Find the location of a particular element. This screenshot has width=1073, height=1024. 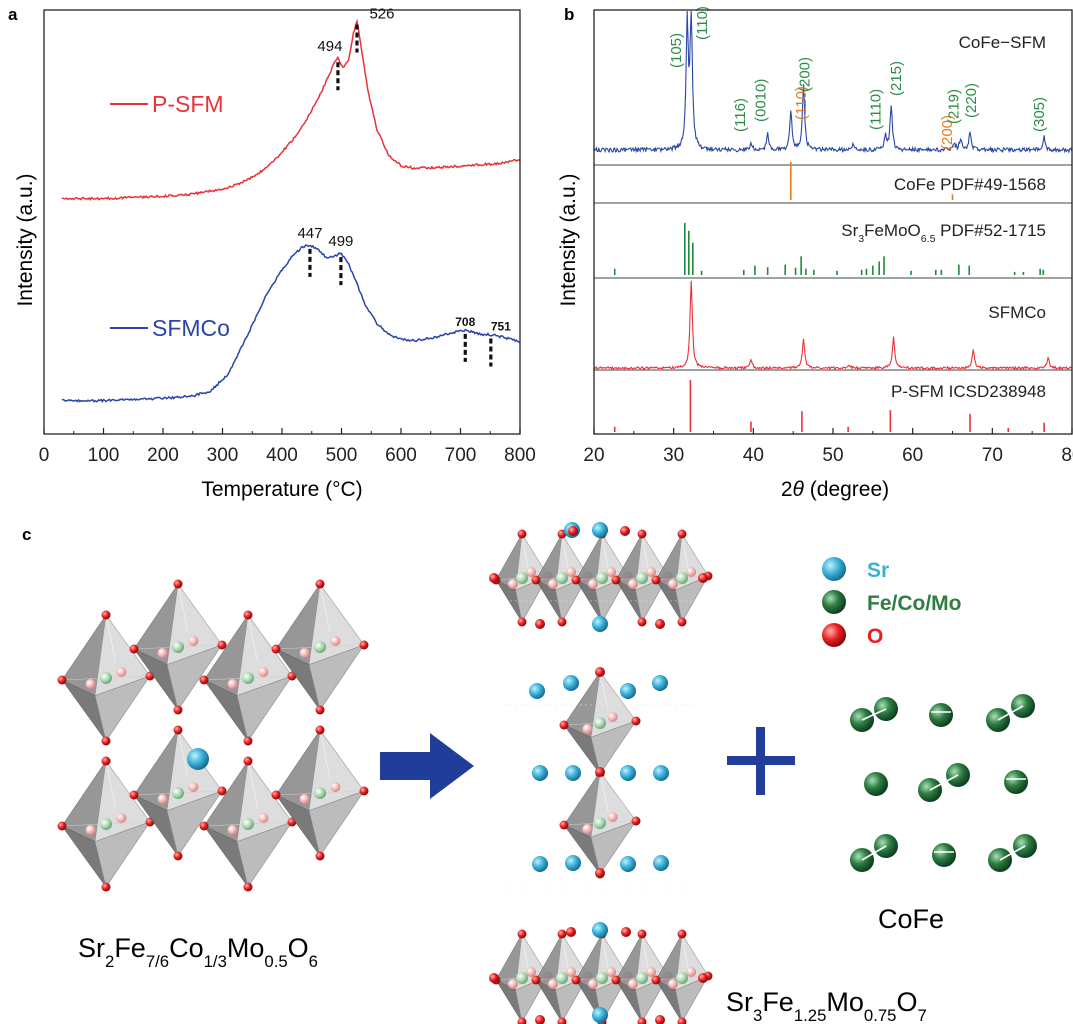

x-tick-label: 200 is located at coordinates (163, 455).